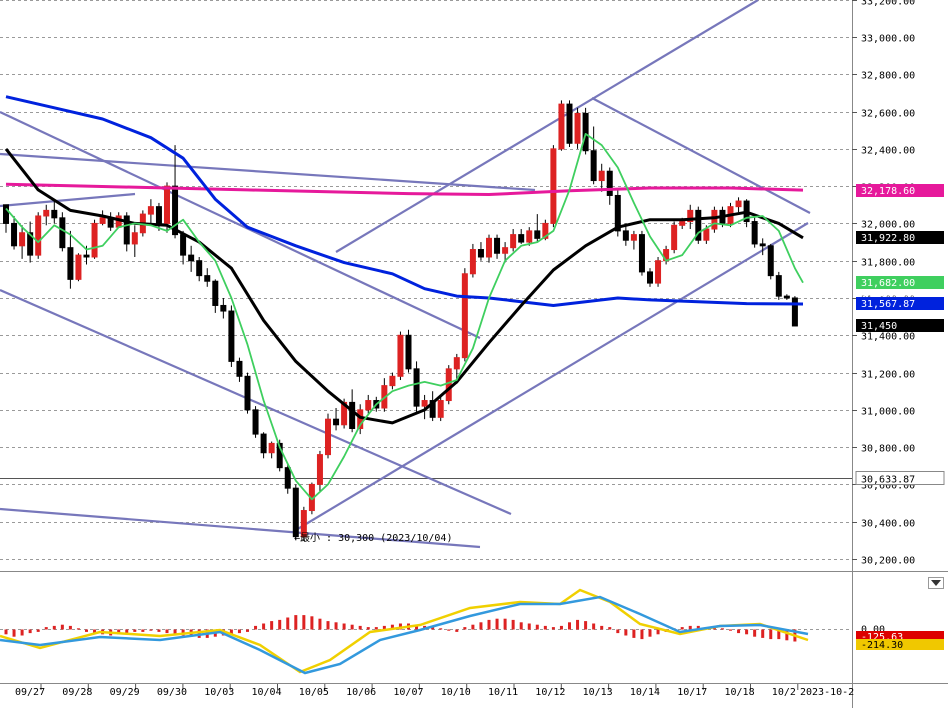 This screenshot has height=708, width=948. What do you see at coordinates (219, 692) in the screenshot?
I see `date-label: 10/03` at bounding box center [219, 692].